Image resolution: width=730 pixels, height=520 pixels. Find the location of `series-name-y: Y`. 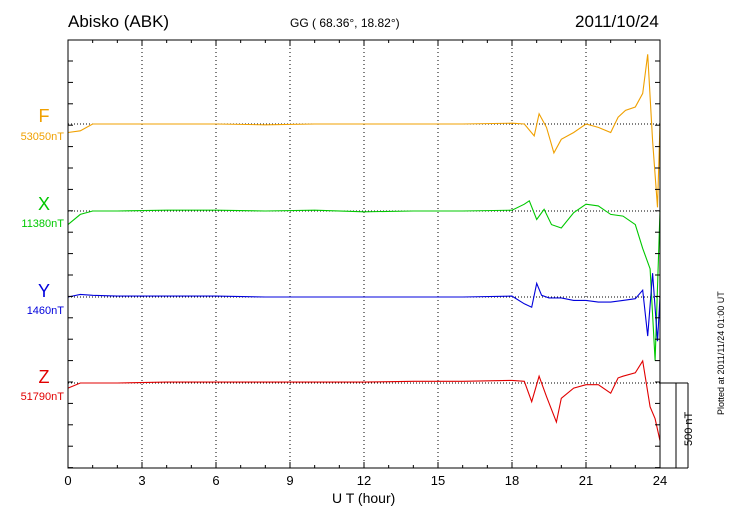

series-name-y: Y is located at coordinates (43, 291).